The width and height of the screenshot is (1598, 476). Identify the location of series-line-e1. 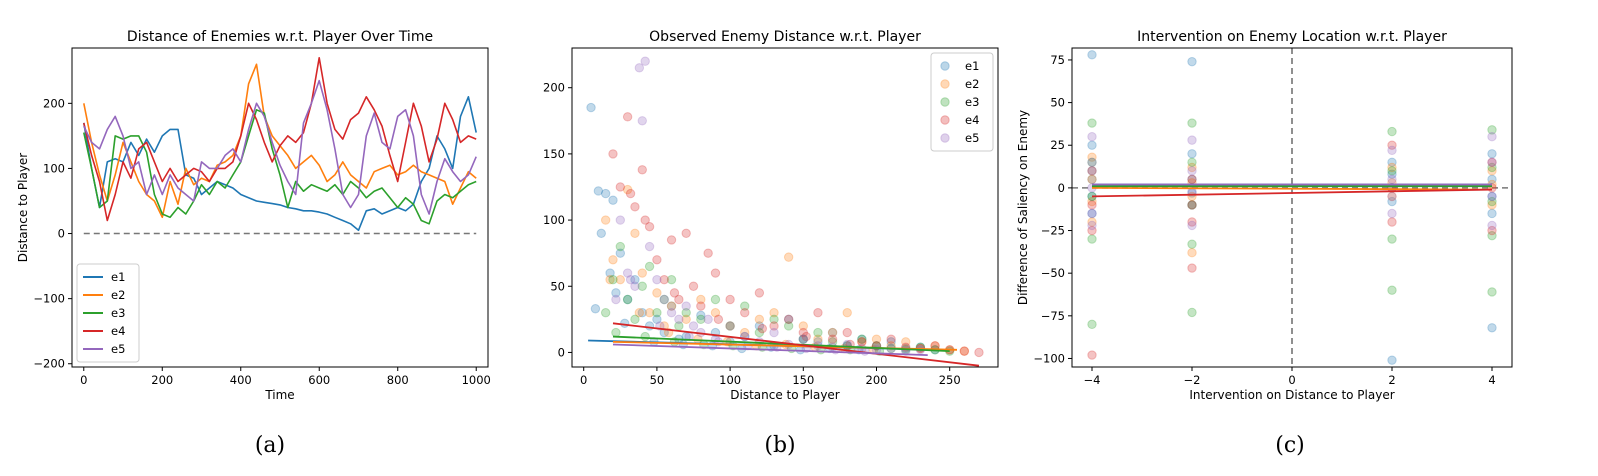
(280, 164).